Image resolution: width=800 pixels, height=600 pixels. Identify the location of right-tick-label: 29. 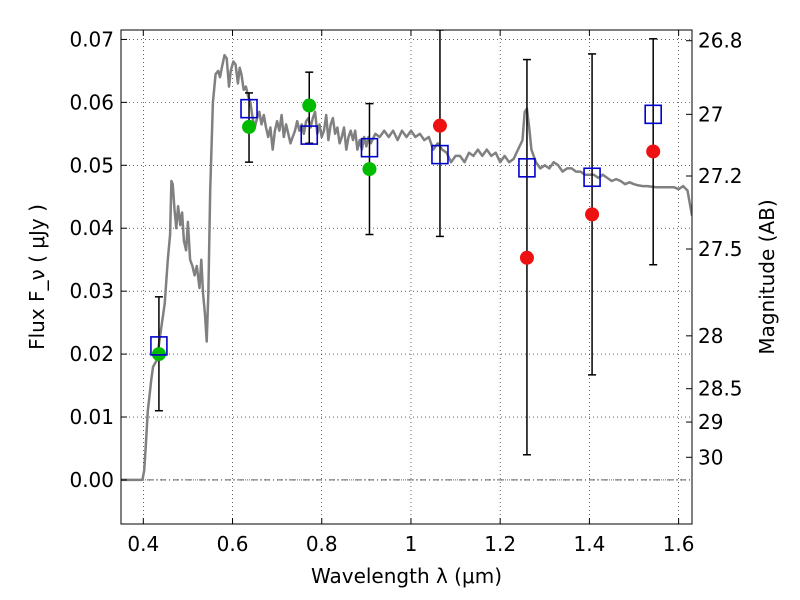
(710, 422).